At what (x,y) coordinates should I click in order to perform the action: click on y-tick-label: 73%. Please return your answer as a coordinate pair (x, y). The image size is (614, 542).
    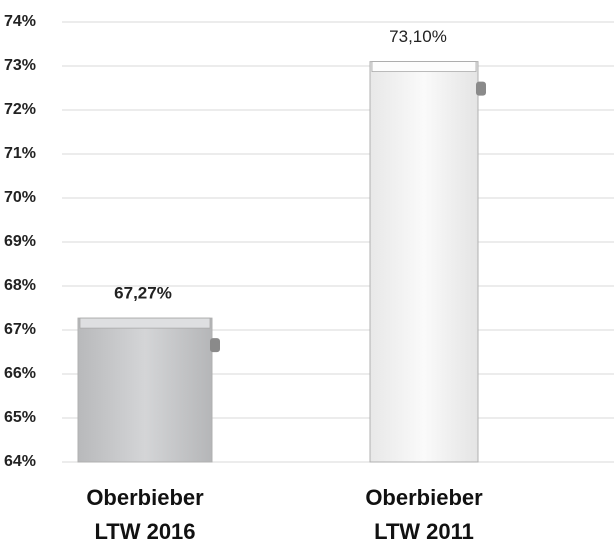
    Looking at the image, I should click on (20, 65).